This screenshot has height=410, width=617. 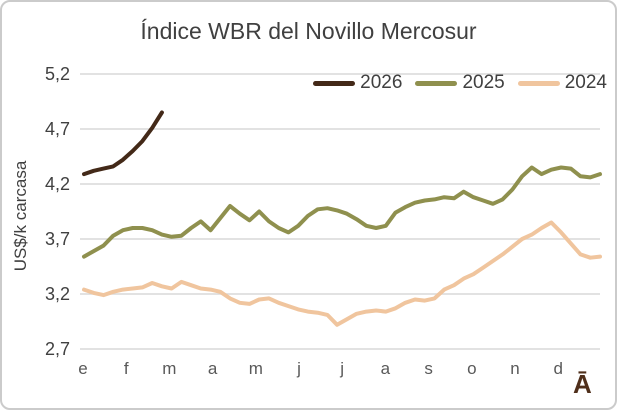 I want to click on x-tick-month-11: n, so click(x=515, y=368).